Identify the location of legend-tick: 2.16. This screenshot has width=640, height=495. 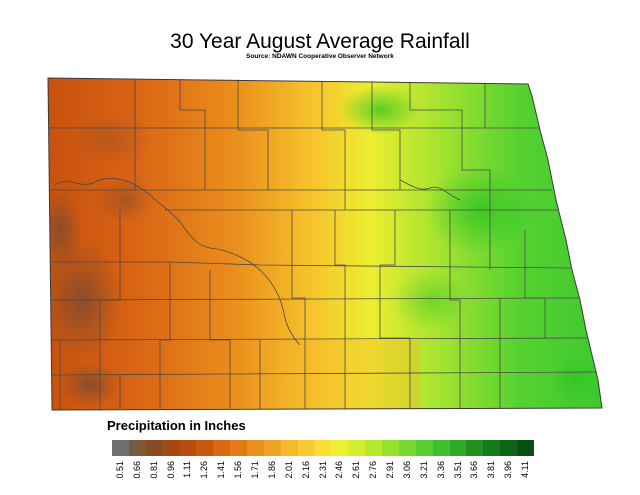
(305, 470).